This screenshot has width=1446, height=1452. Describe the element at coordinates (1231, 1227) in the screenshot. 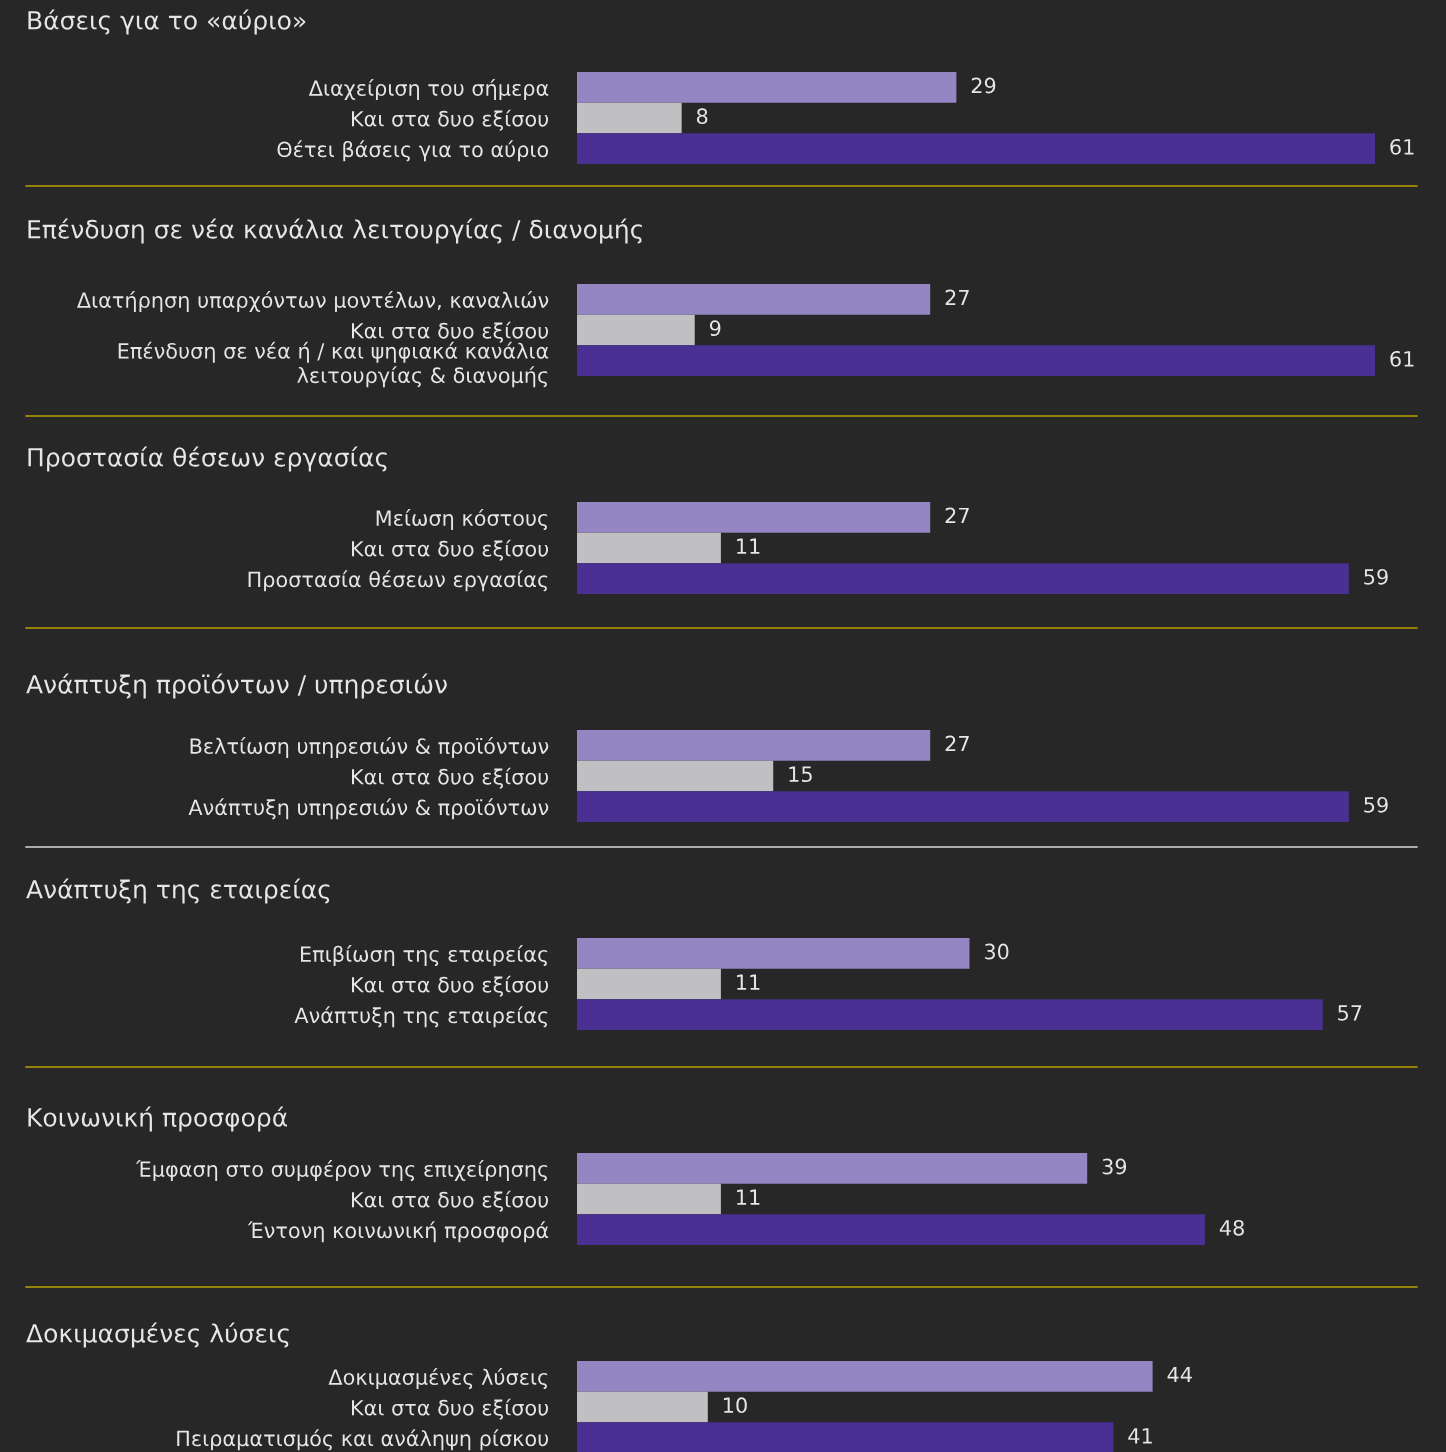

I see `data-label: 48` at that location.